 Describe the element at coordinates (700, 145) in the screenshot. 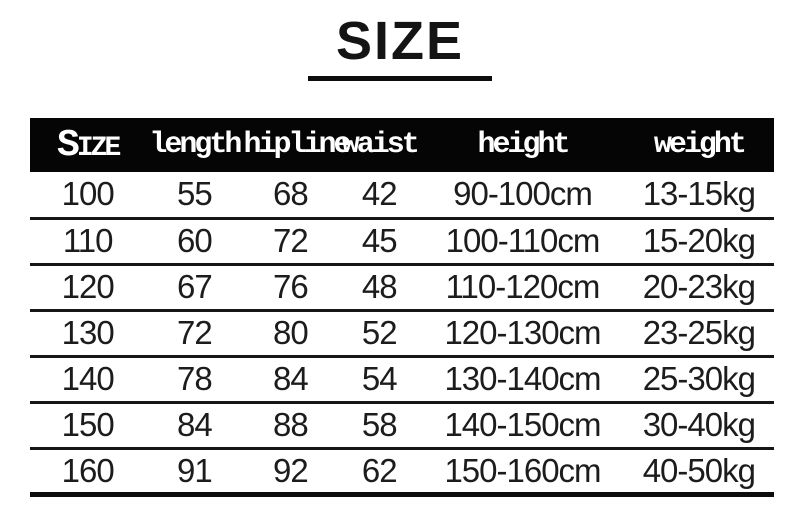

I see `column-header-weight: weight` at that location.